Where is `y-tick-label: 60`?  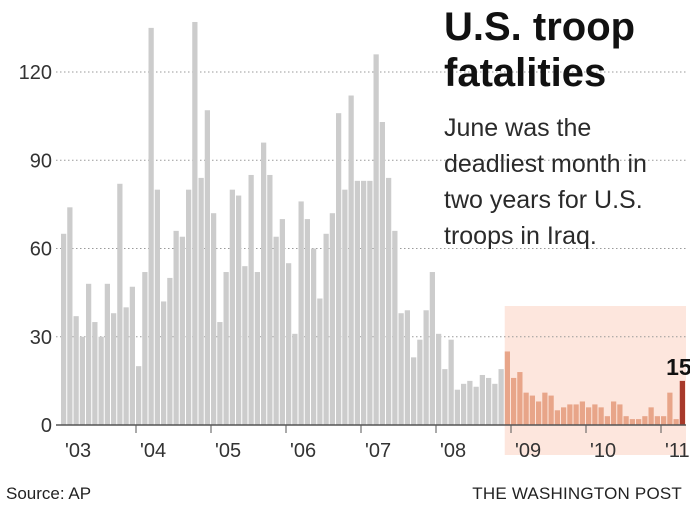 y-tick-label: 60 is located at coordinates (41, 250).